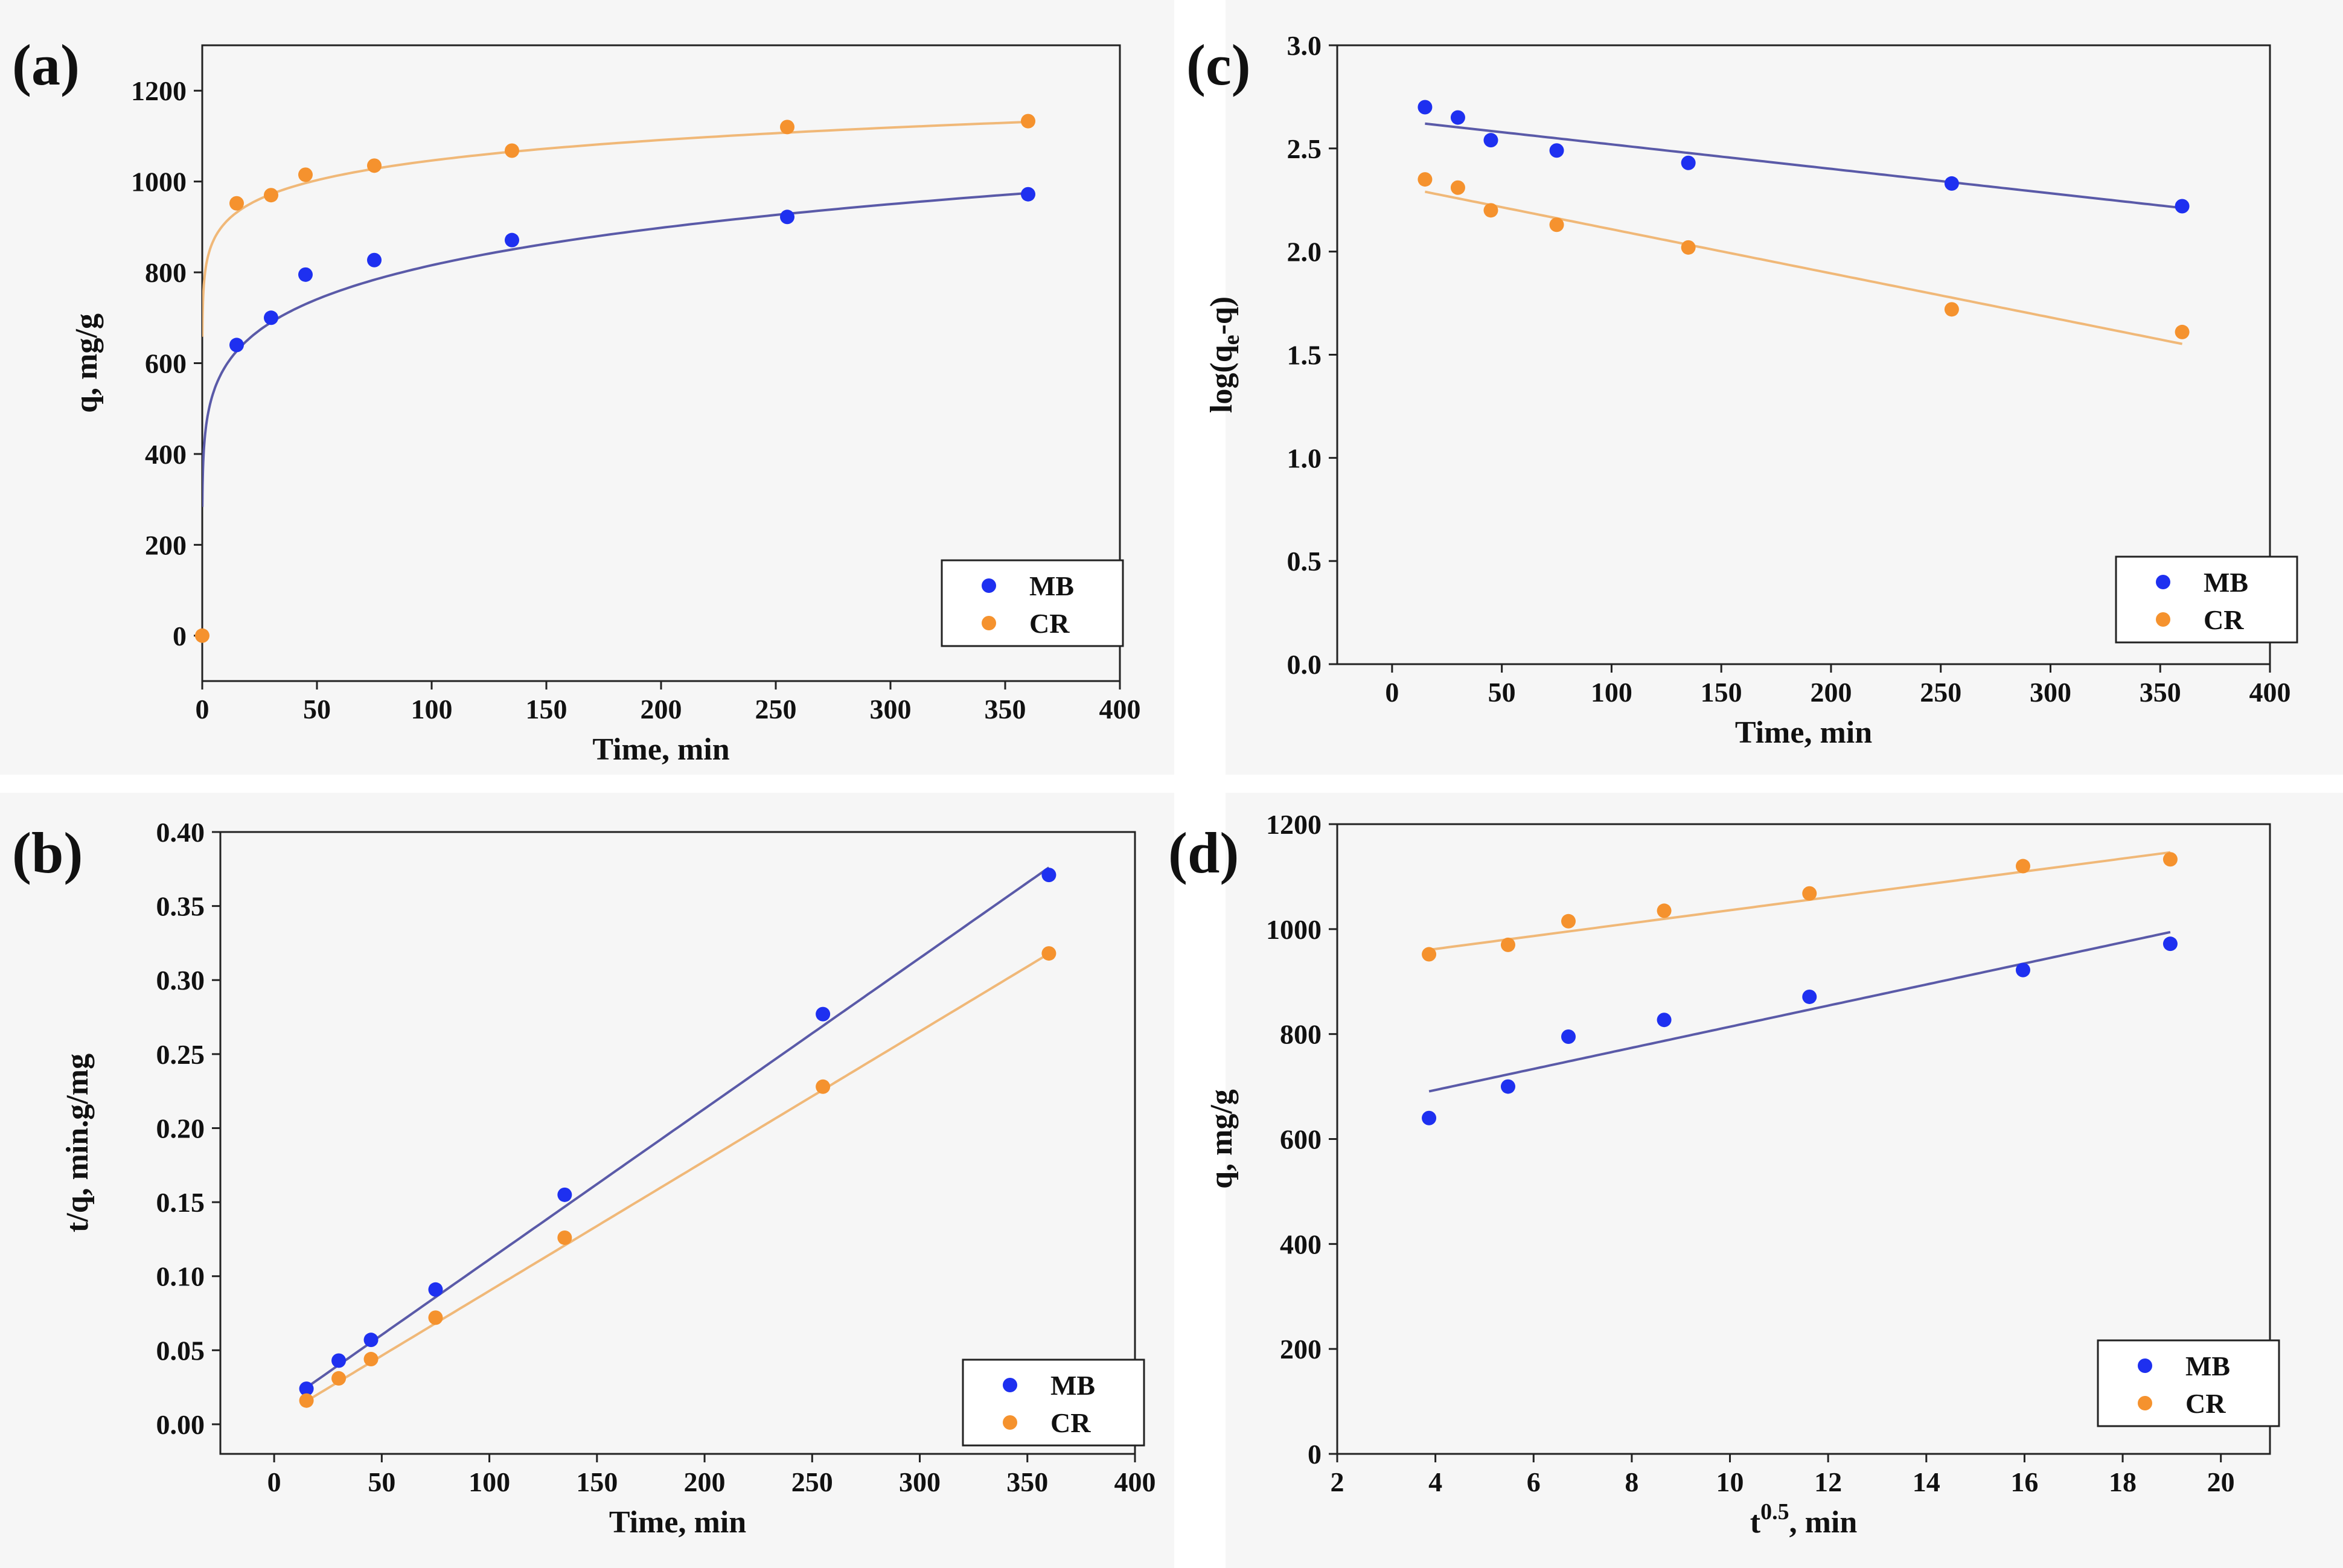  Describe the element at coordinates (1224, 354) in the screenshot. I see `y-axis-title: log(qe-q)` at that location.